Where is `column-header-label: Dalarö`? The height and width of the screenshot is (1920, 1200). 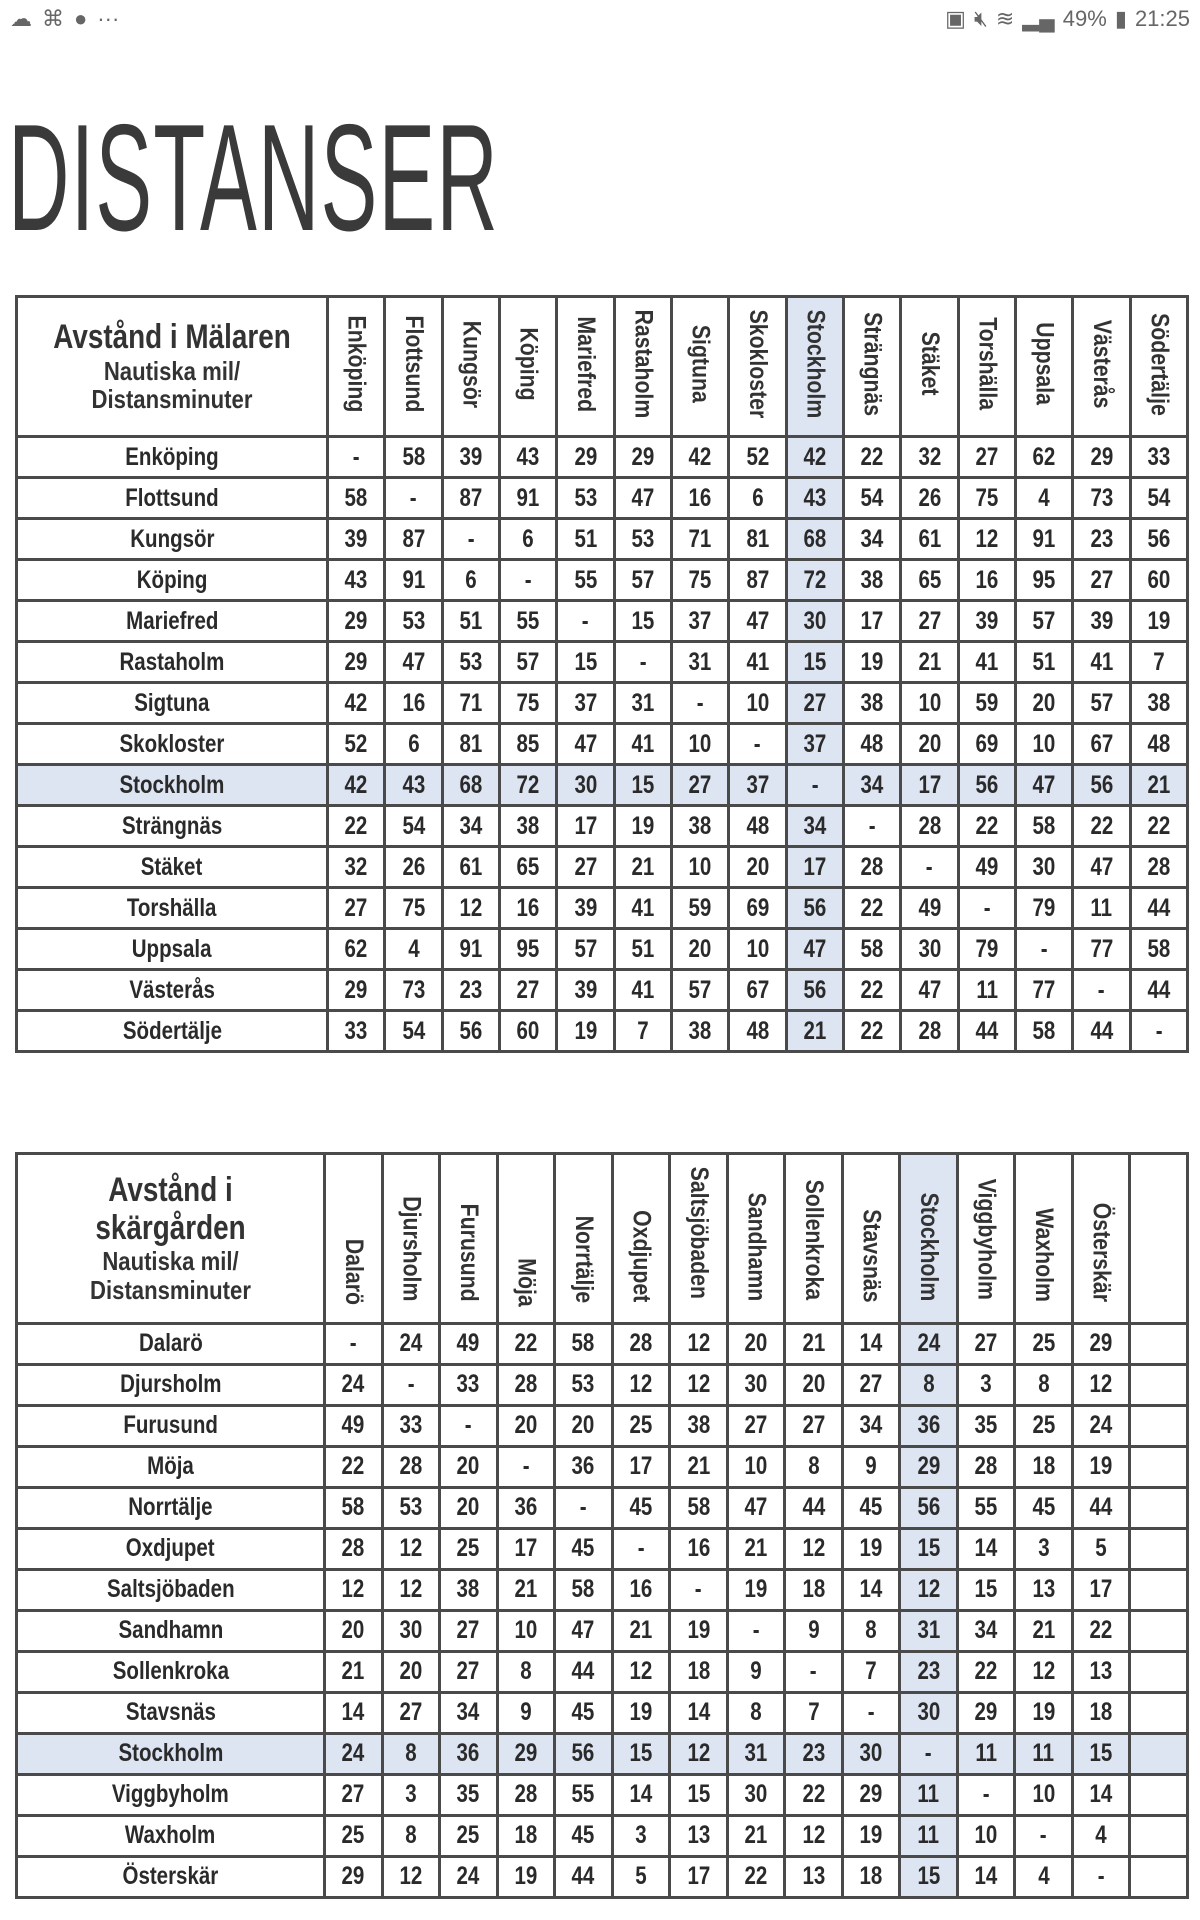
column-header-label: Dalarö is located at coordinates (353, 1271).